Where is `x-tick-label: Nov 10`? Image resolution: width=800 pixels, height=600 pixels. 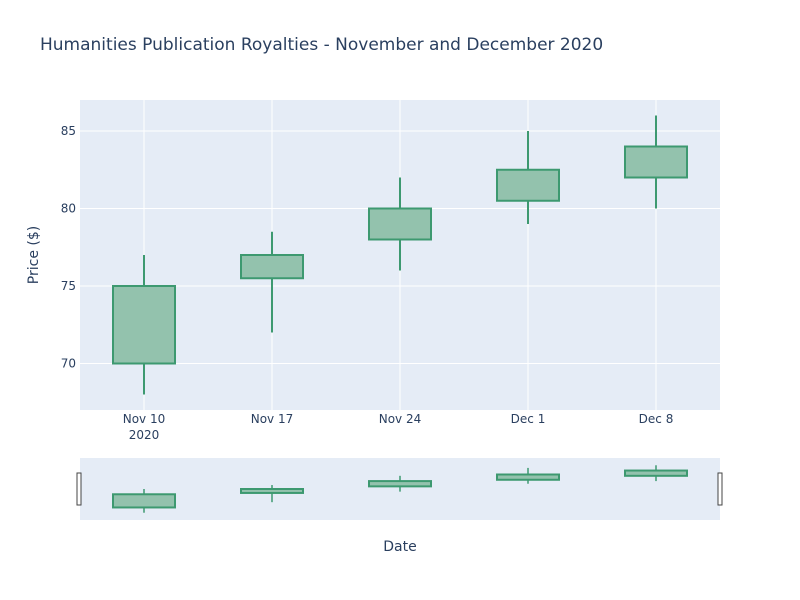 x-tick-label: Nov 10 is located at coordinates (144, 419).